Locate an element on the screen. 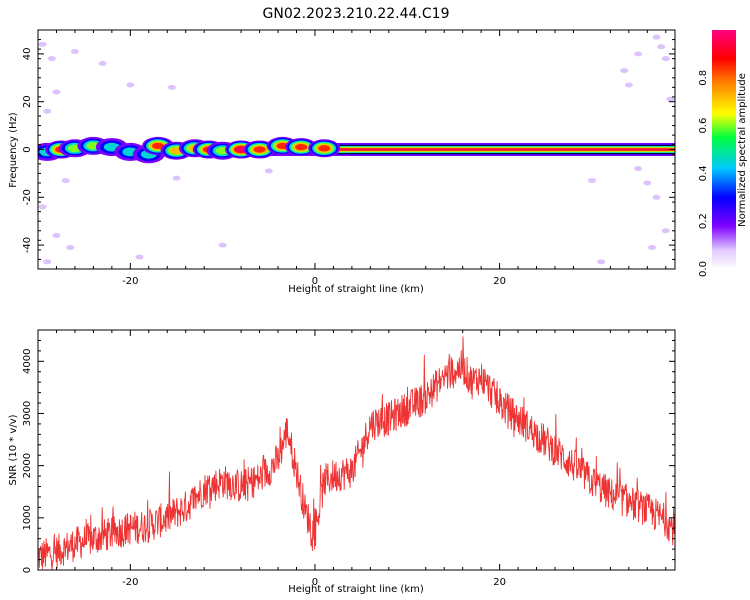 The height and width of the screenshot is (600, 750). snr-ylabel: SNR (10 * v/v) is located at coordinates (13, 449).